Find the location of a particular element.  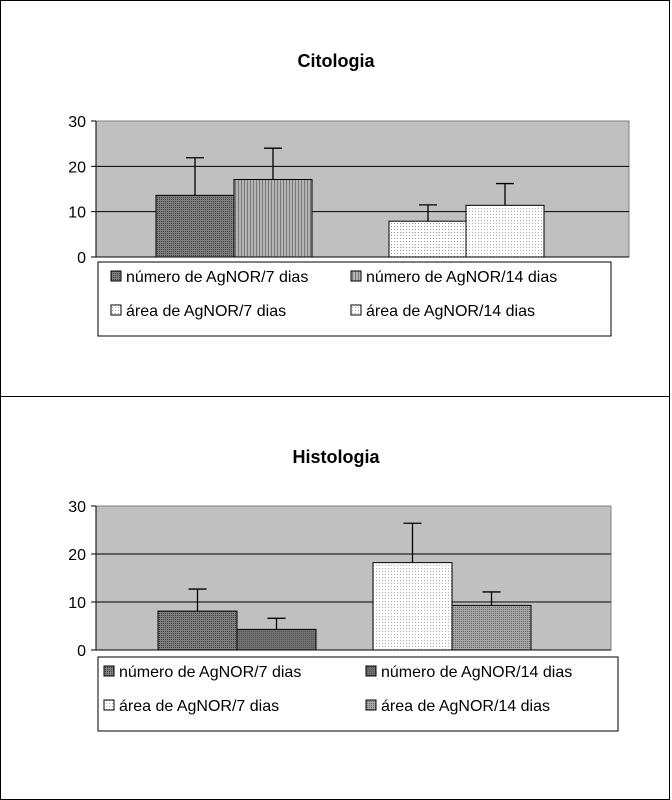

legend is located at coordinates (358, 694).